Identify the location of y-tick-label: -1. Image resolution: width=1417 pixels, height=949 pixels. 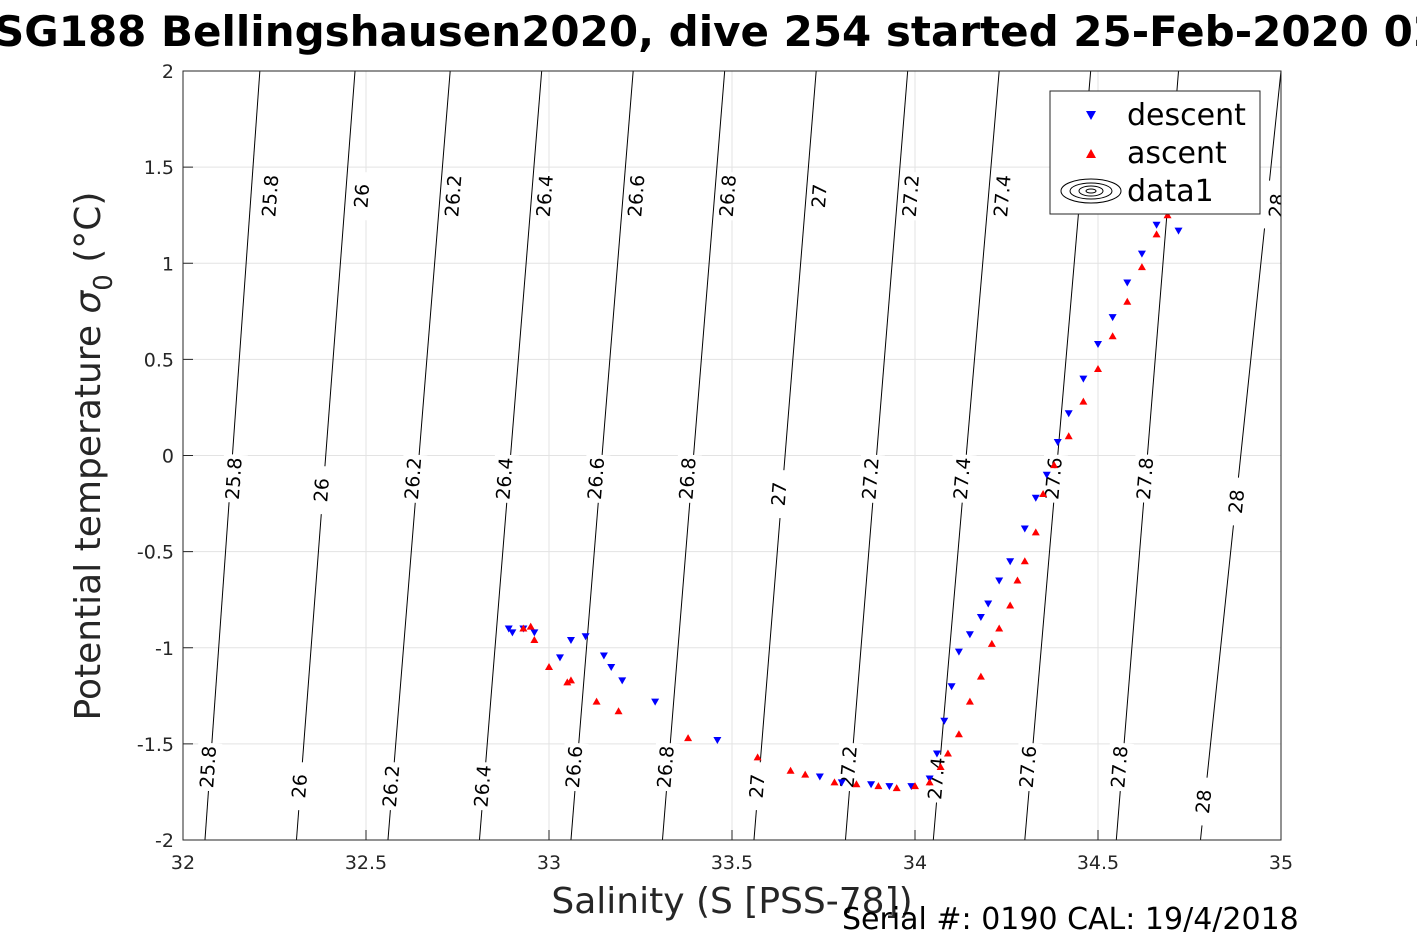
(164, 649).